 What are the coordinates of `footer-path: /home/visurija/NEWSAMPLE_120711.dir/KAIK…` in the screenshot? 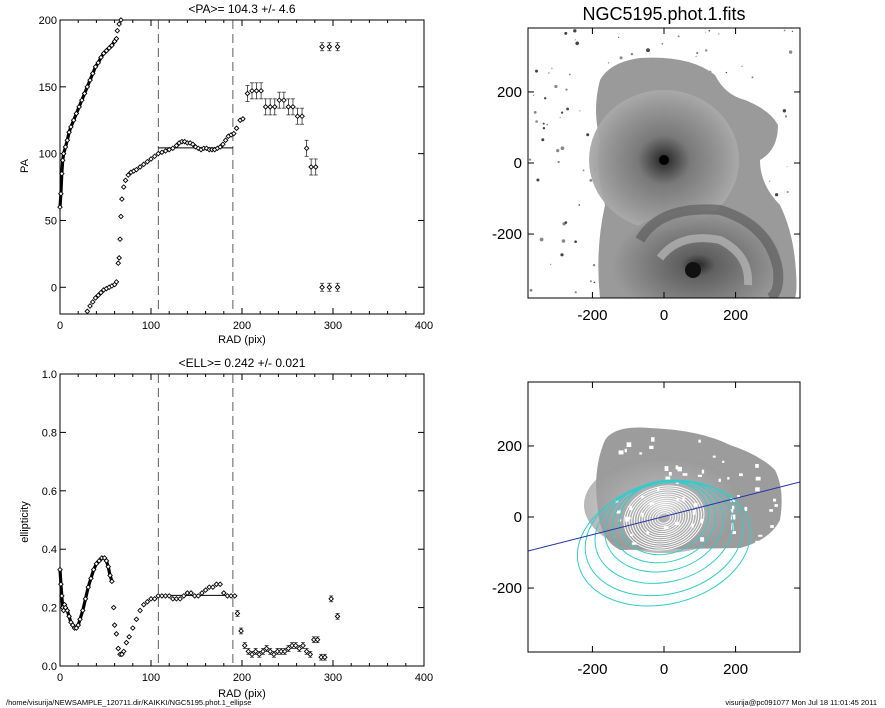 It's located at (129, 702).